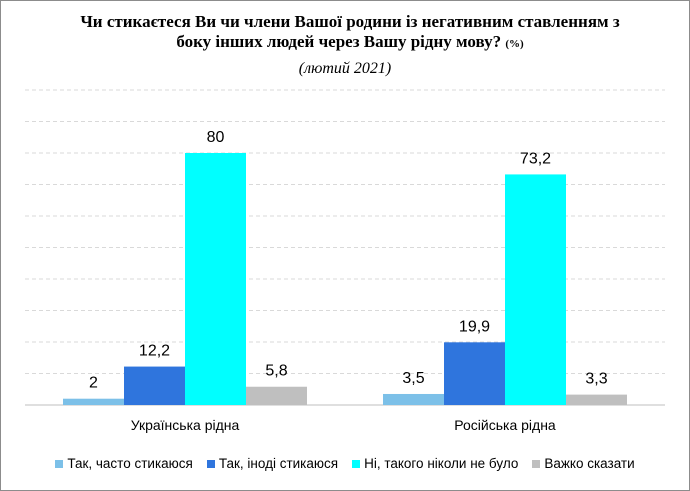 Image resolution: width=690 pixels, height=491 pixels. I want to click on data-label: 3,3, so click(596, 379).